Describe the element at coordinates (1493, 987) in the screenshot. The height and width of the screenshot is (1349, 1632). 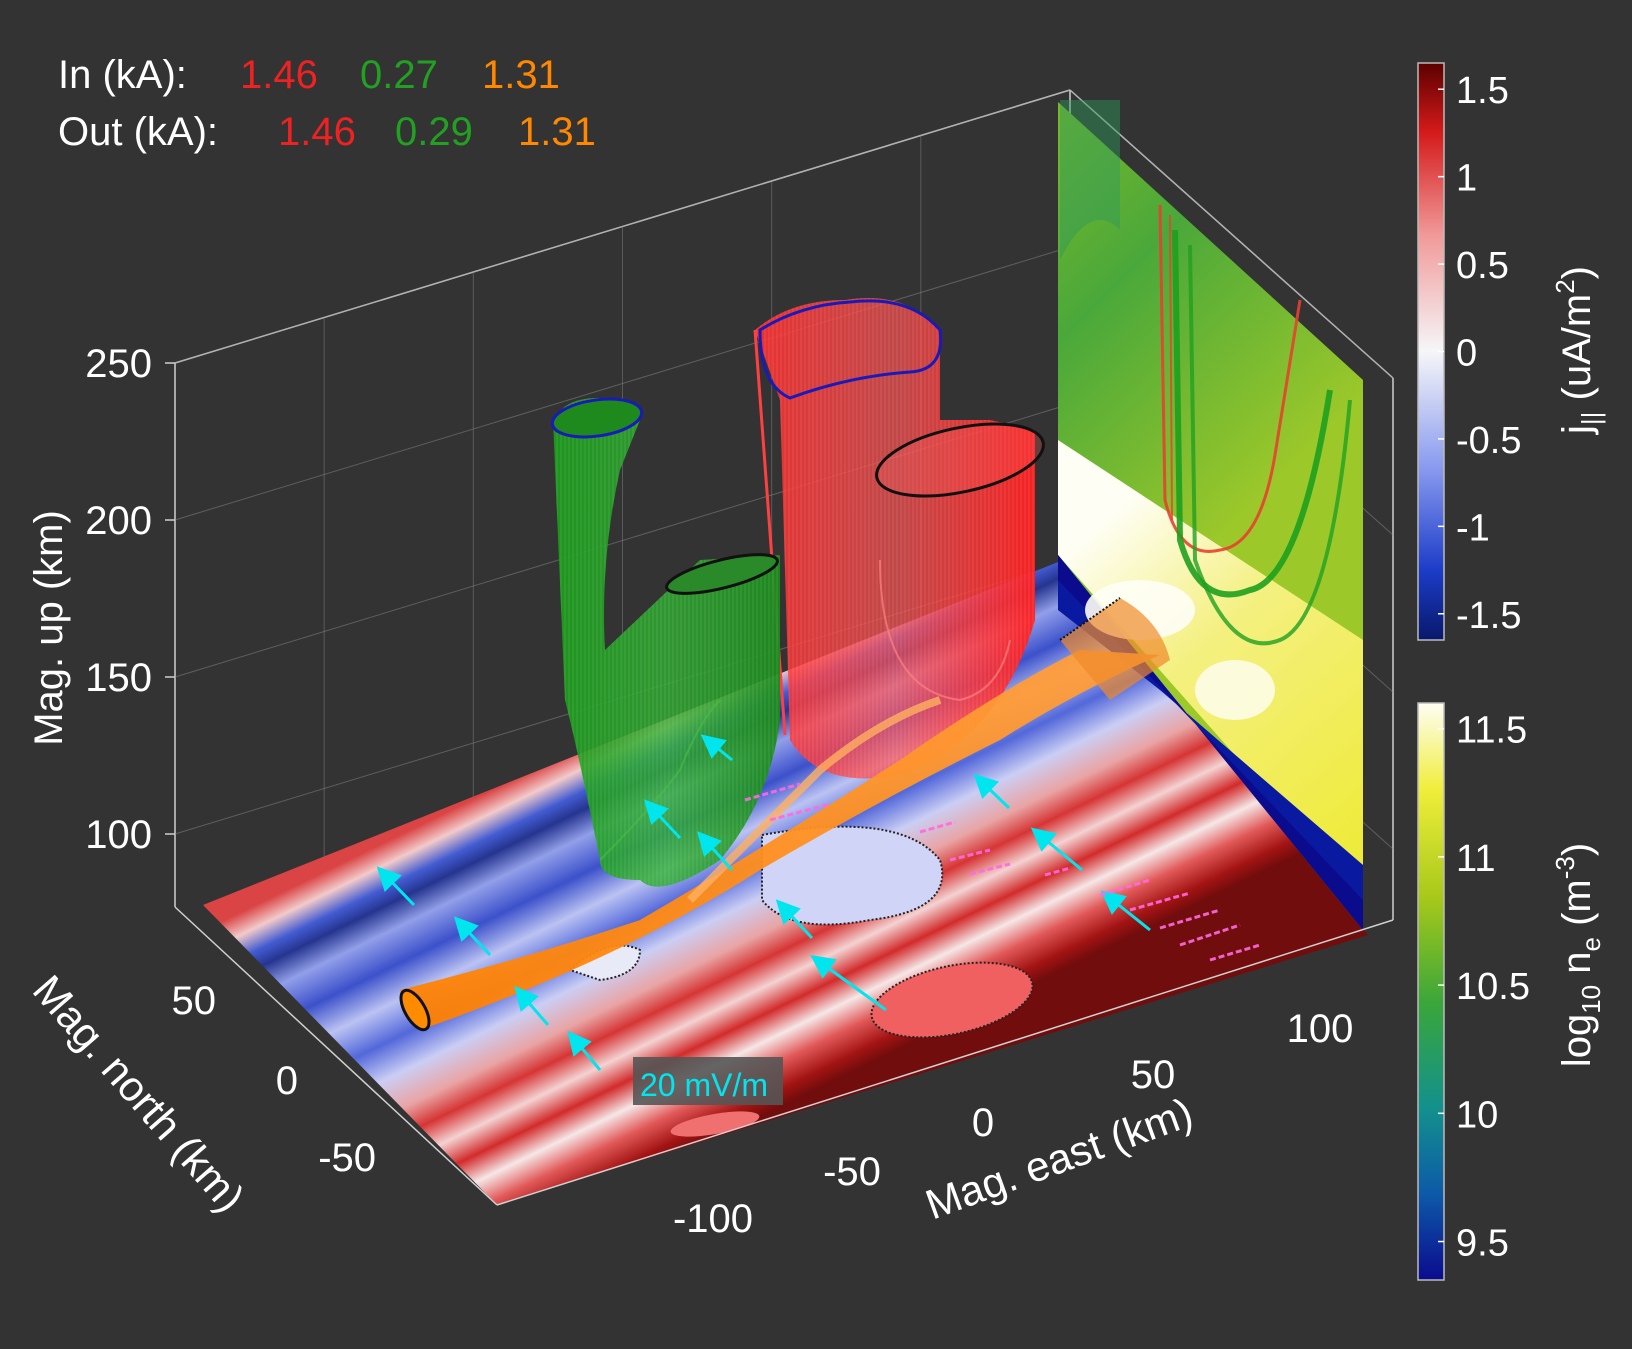
I see `colorbar-tick-label: 10.5` at that location.